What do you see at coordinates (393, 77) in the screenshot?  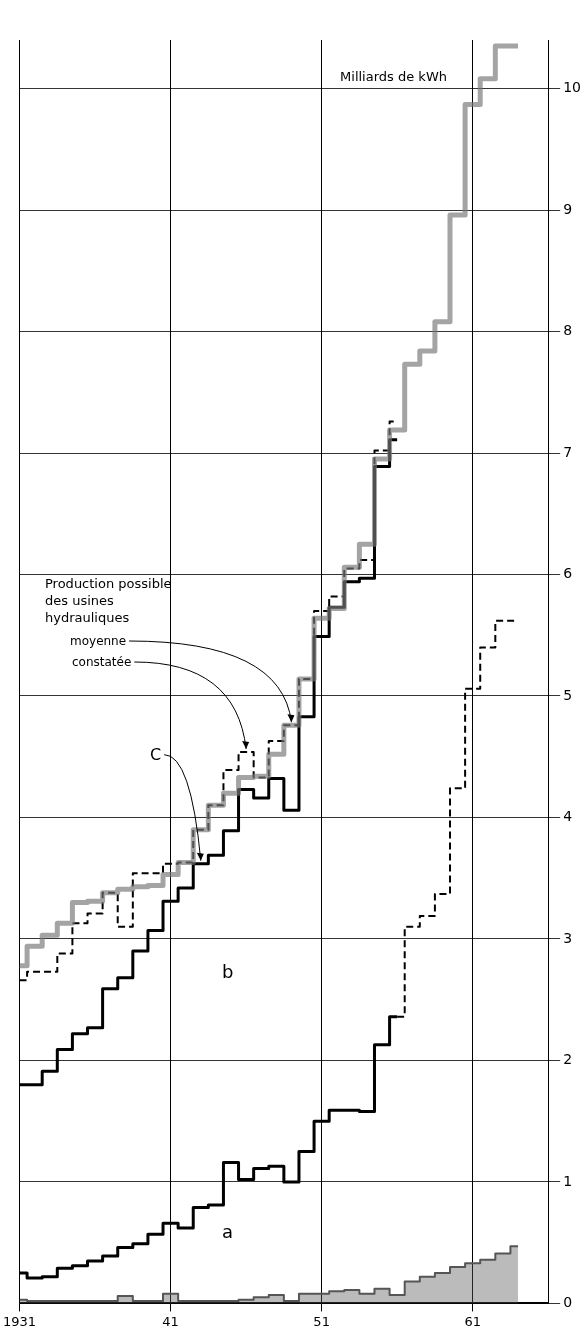 I see `y-axis-title: Milliards de kWh` at bounding box center [393, 77].